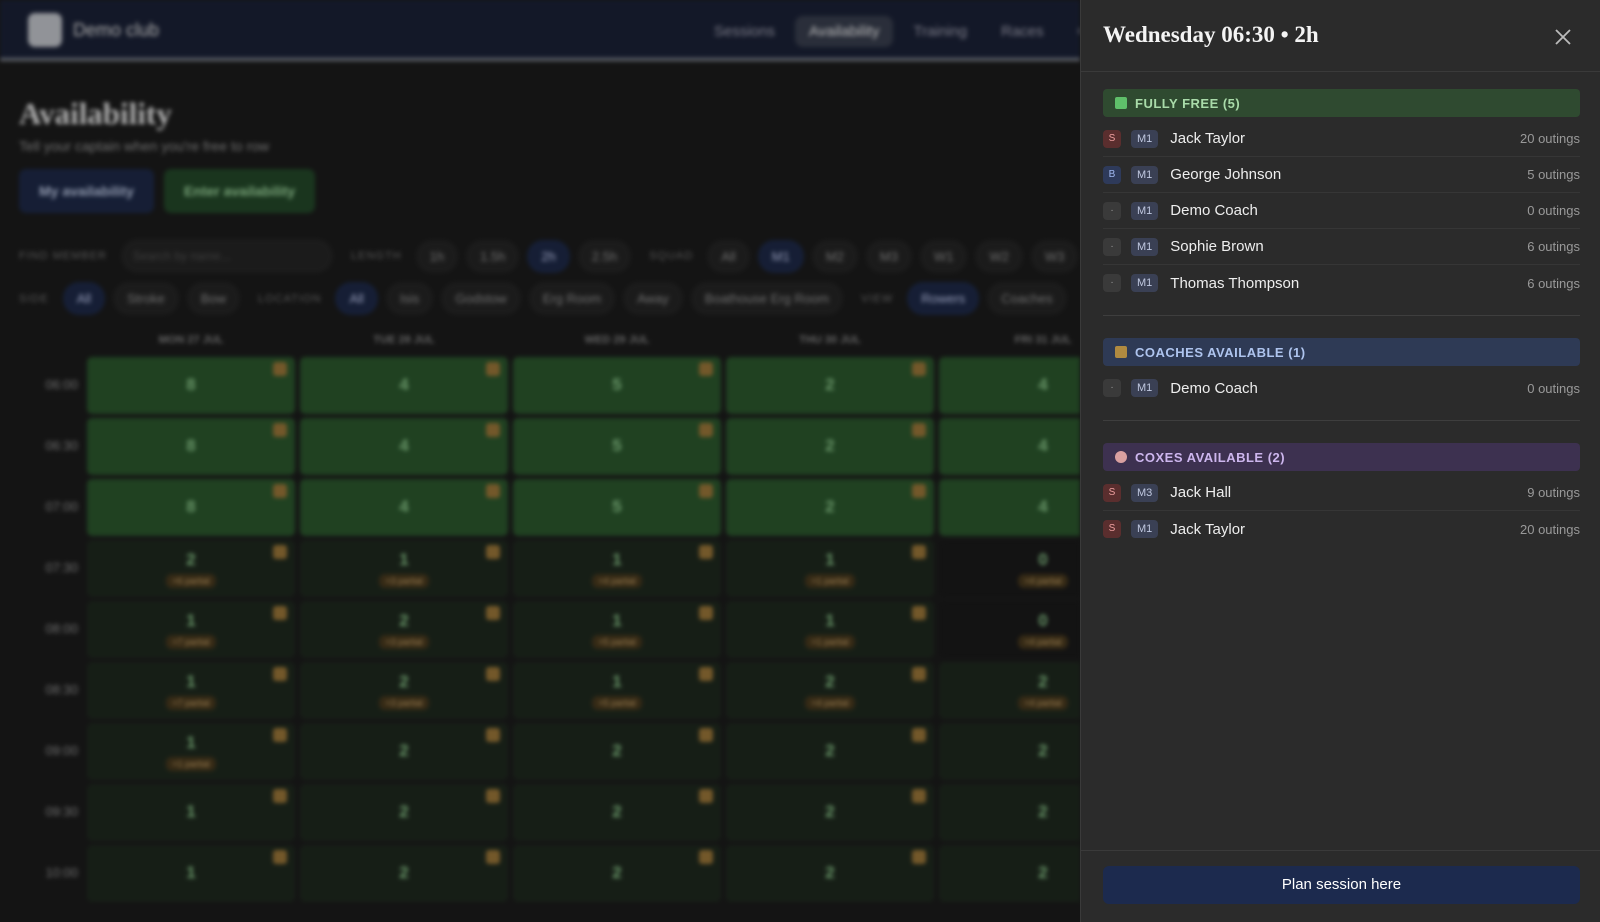 The width and height of the screenshot is (1600, 922). What do you see at coordinates (1341, 175) in the screenshot?
I see `member-row: B M1 George Johnson 5 outings` at bounding box center [1341, 175].